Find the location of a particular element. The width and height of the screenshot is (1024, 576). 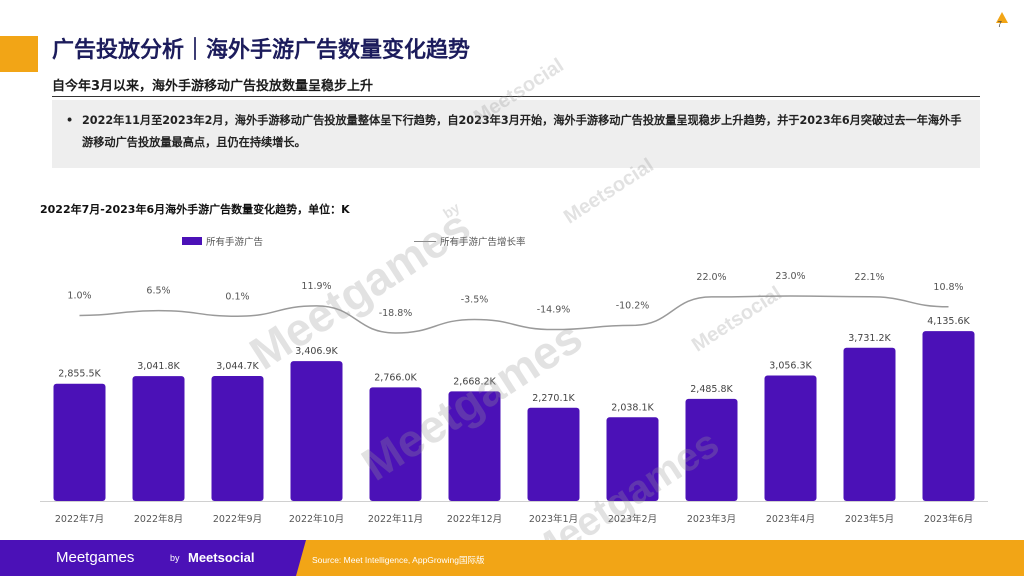

x-tick-label: 2023年2月 is located at coordinates (632, 519).